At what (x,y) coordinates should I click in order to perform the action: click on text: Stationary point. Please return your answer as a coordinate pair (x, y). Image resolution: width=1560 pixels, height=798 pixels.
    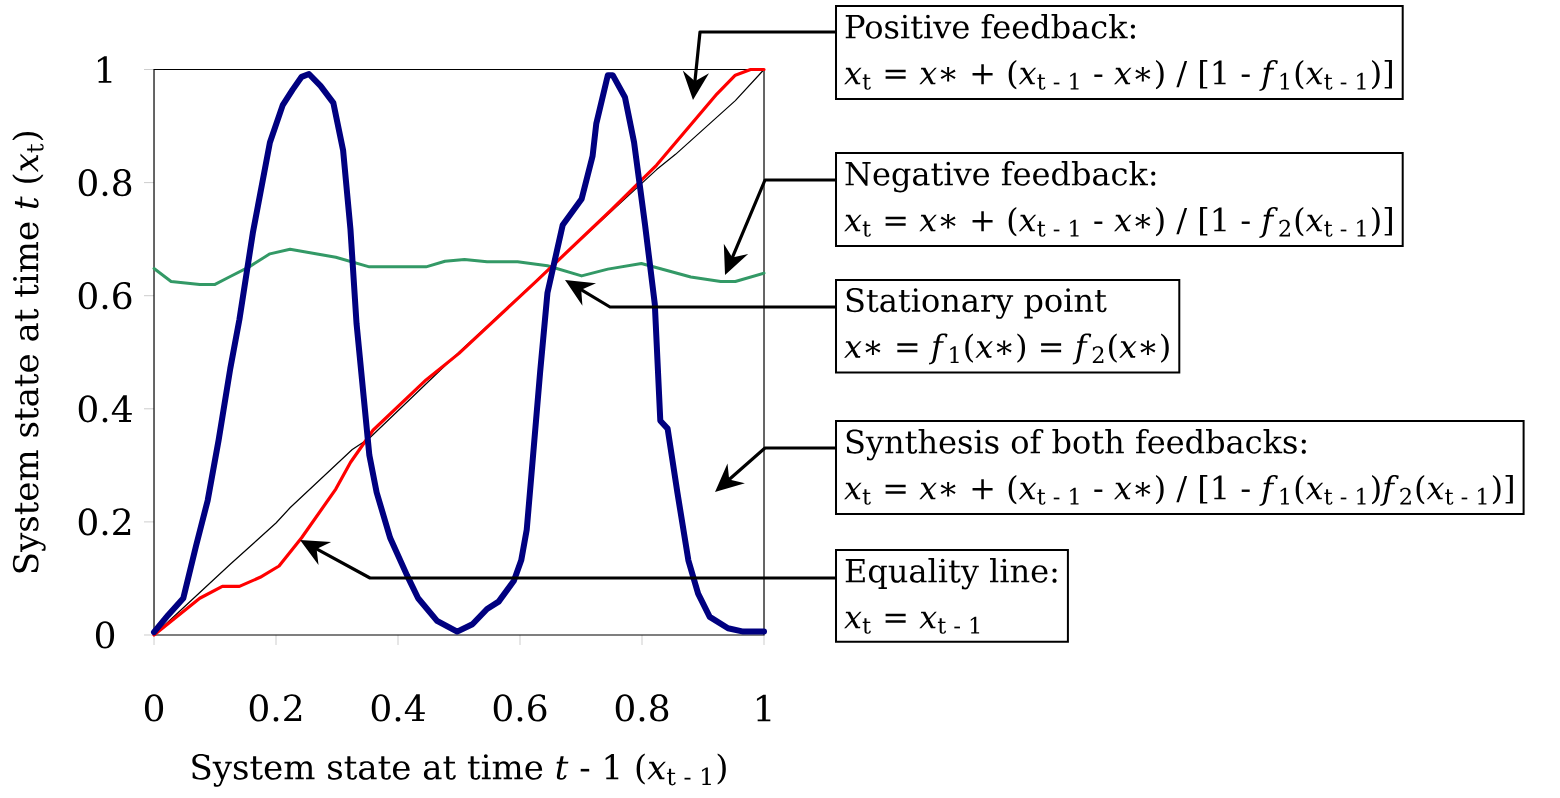
    Looking at the image, I should click on (976, 304).